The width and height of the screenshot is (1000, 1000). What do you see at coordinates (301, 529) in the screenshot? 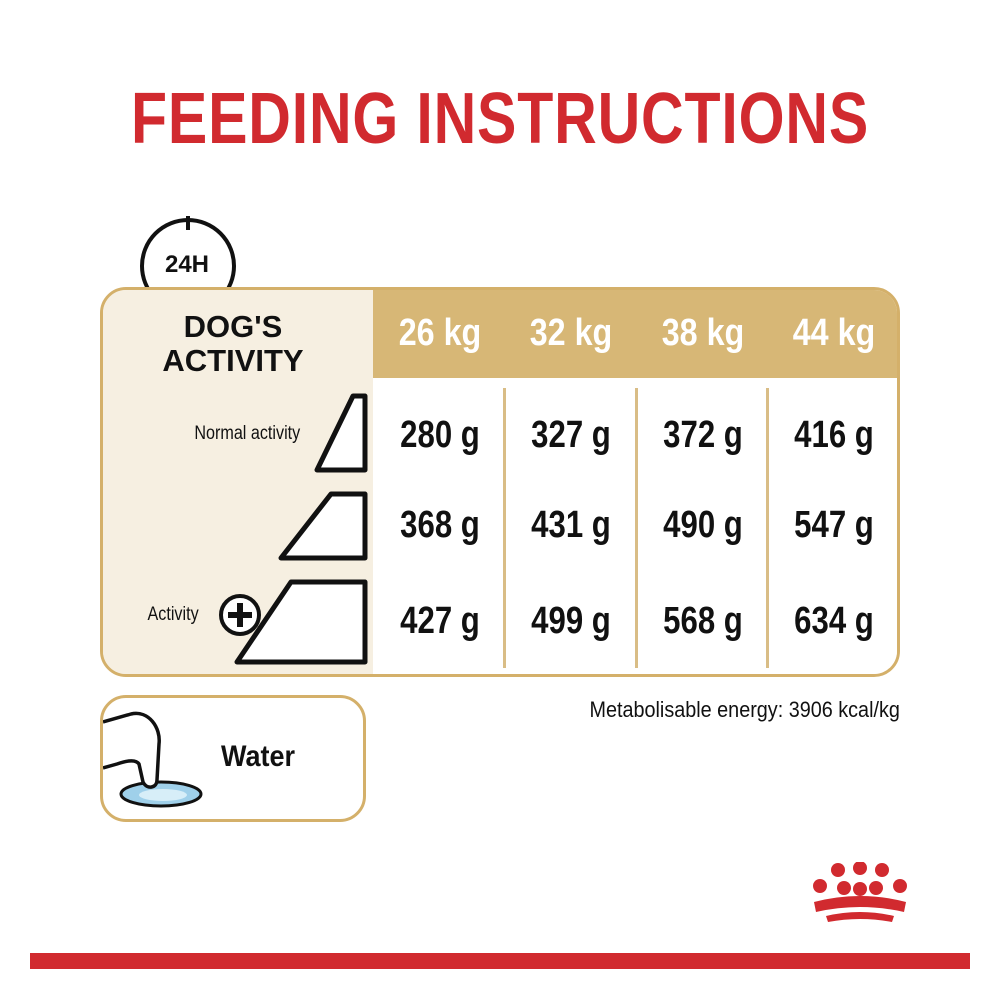
I see `activity-triangle-icon` at bounding box center [301, 529].